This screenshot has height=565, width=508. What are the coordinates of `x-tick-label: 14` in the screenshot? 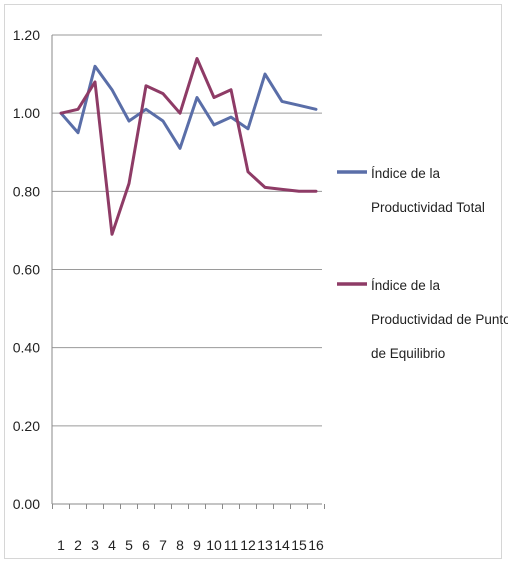 It's located at (282, 545).